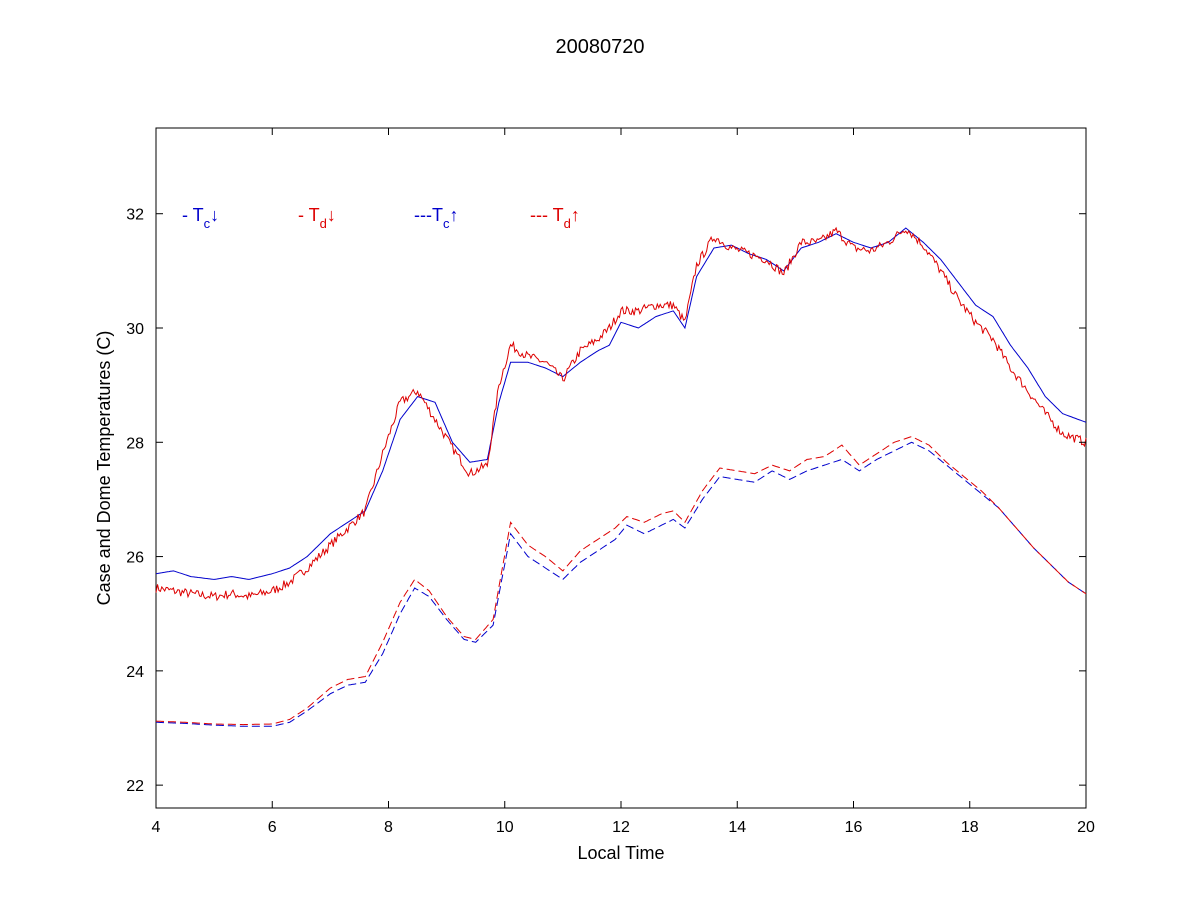 The image size is (1200, 900). I want to click on x-tick-label: 12, so click(621, 827).